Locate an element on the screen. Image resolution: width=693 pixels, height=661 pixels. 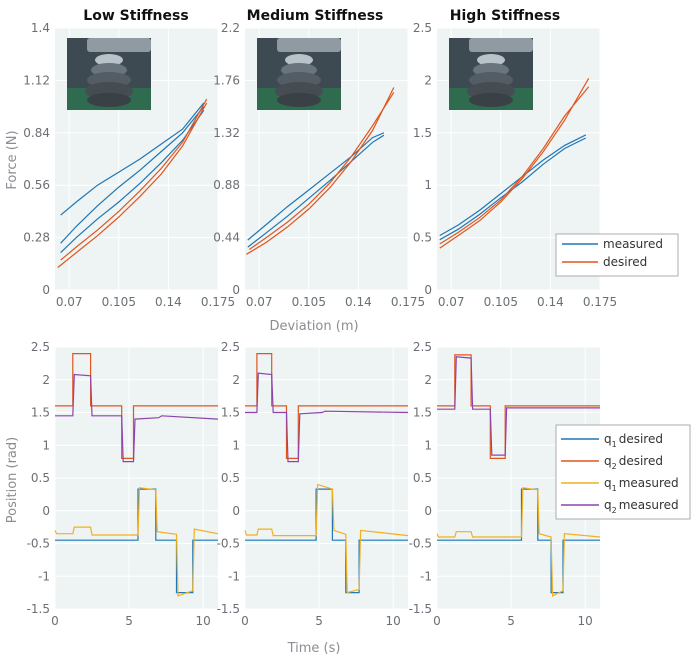
position-y-label: Position (rad) is located at coordinates (12, 480).